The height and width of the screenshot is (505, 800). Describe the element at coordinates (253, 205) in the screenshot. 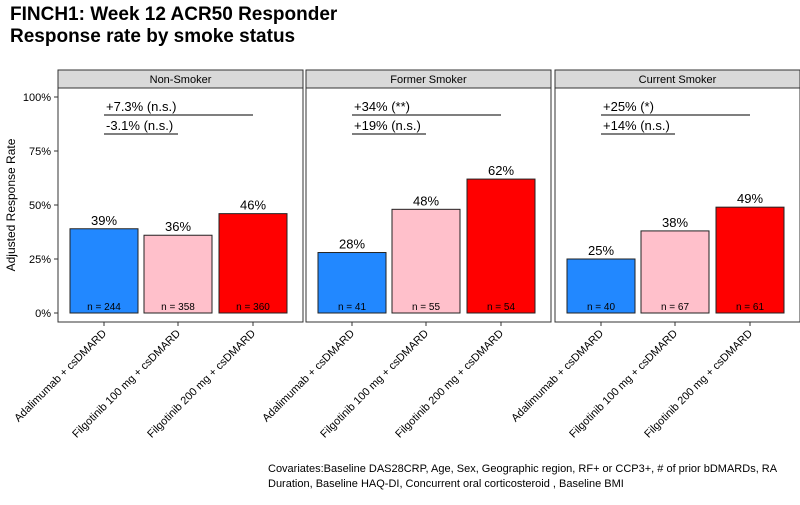

I see `bar-value-label: 46%` at that location.